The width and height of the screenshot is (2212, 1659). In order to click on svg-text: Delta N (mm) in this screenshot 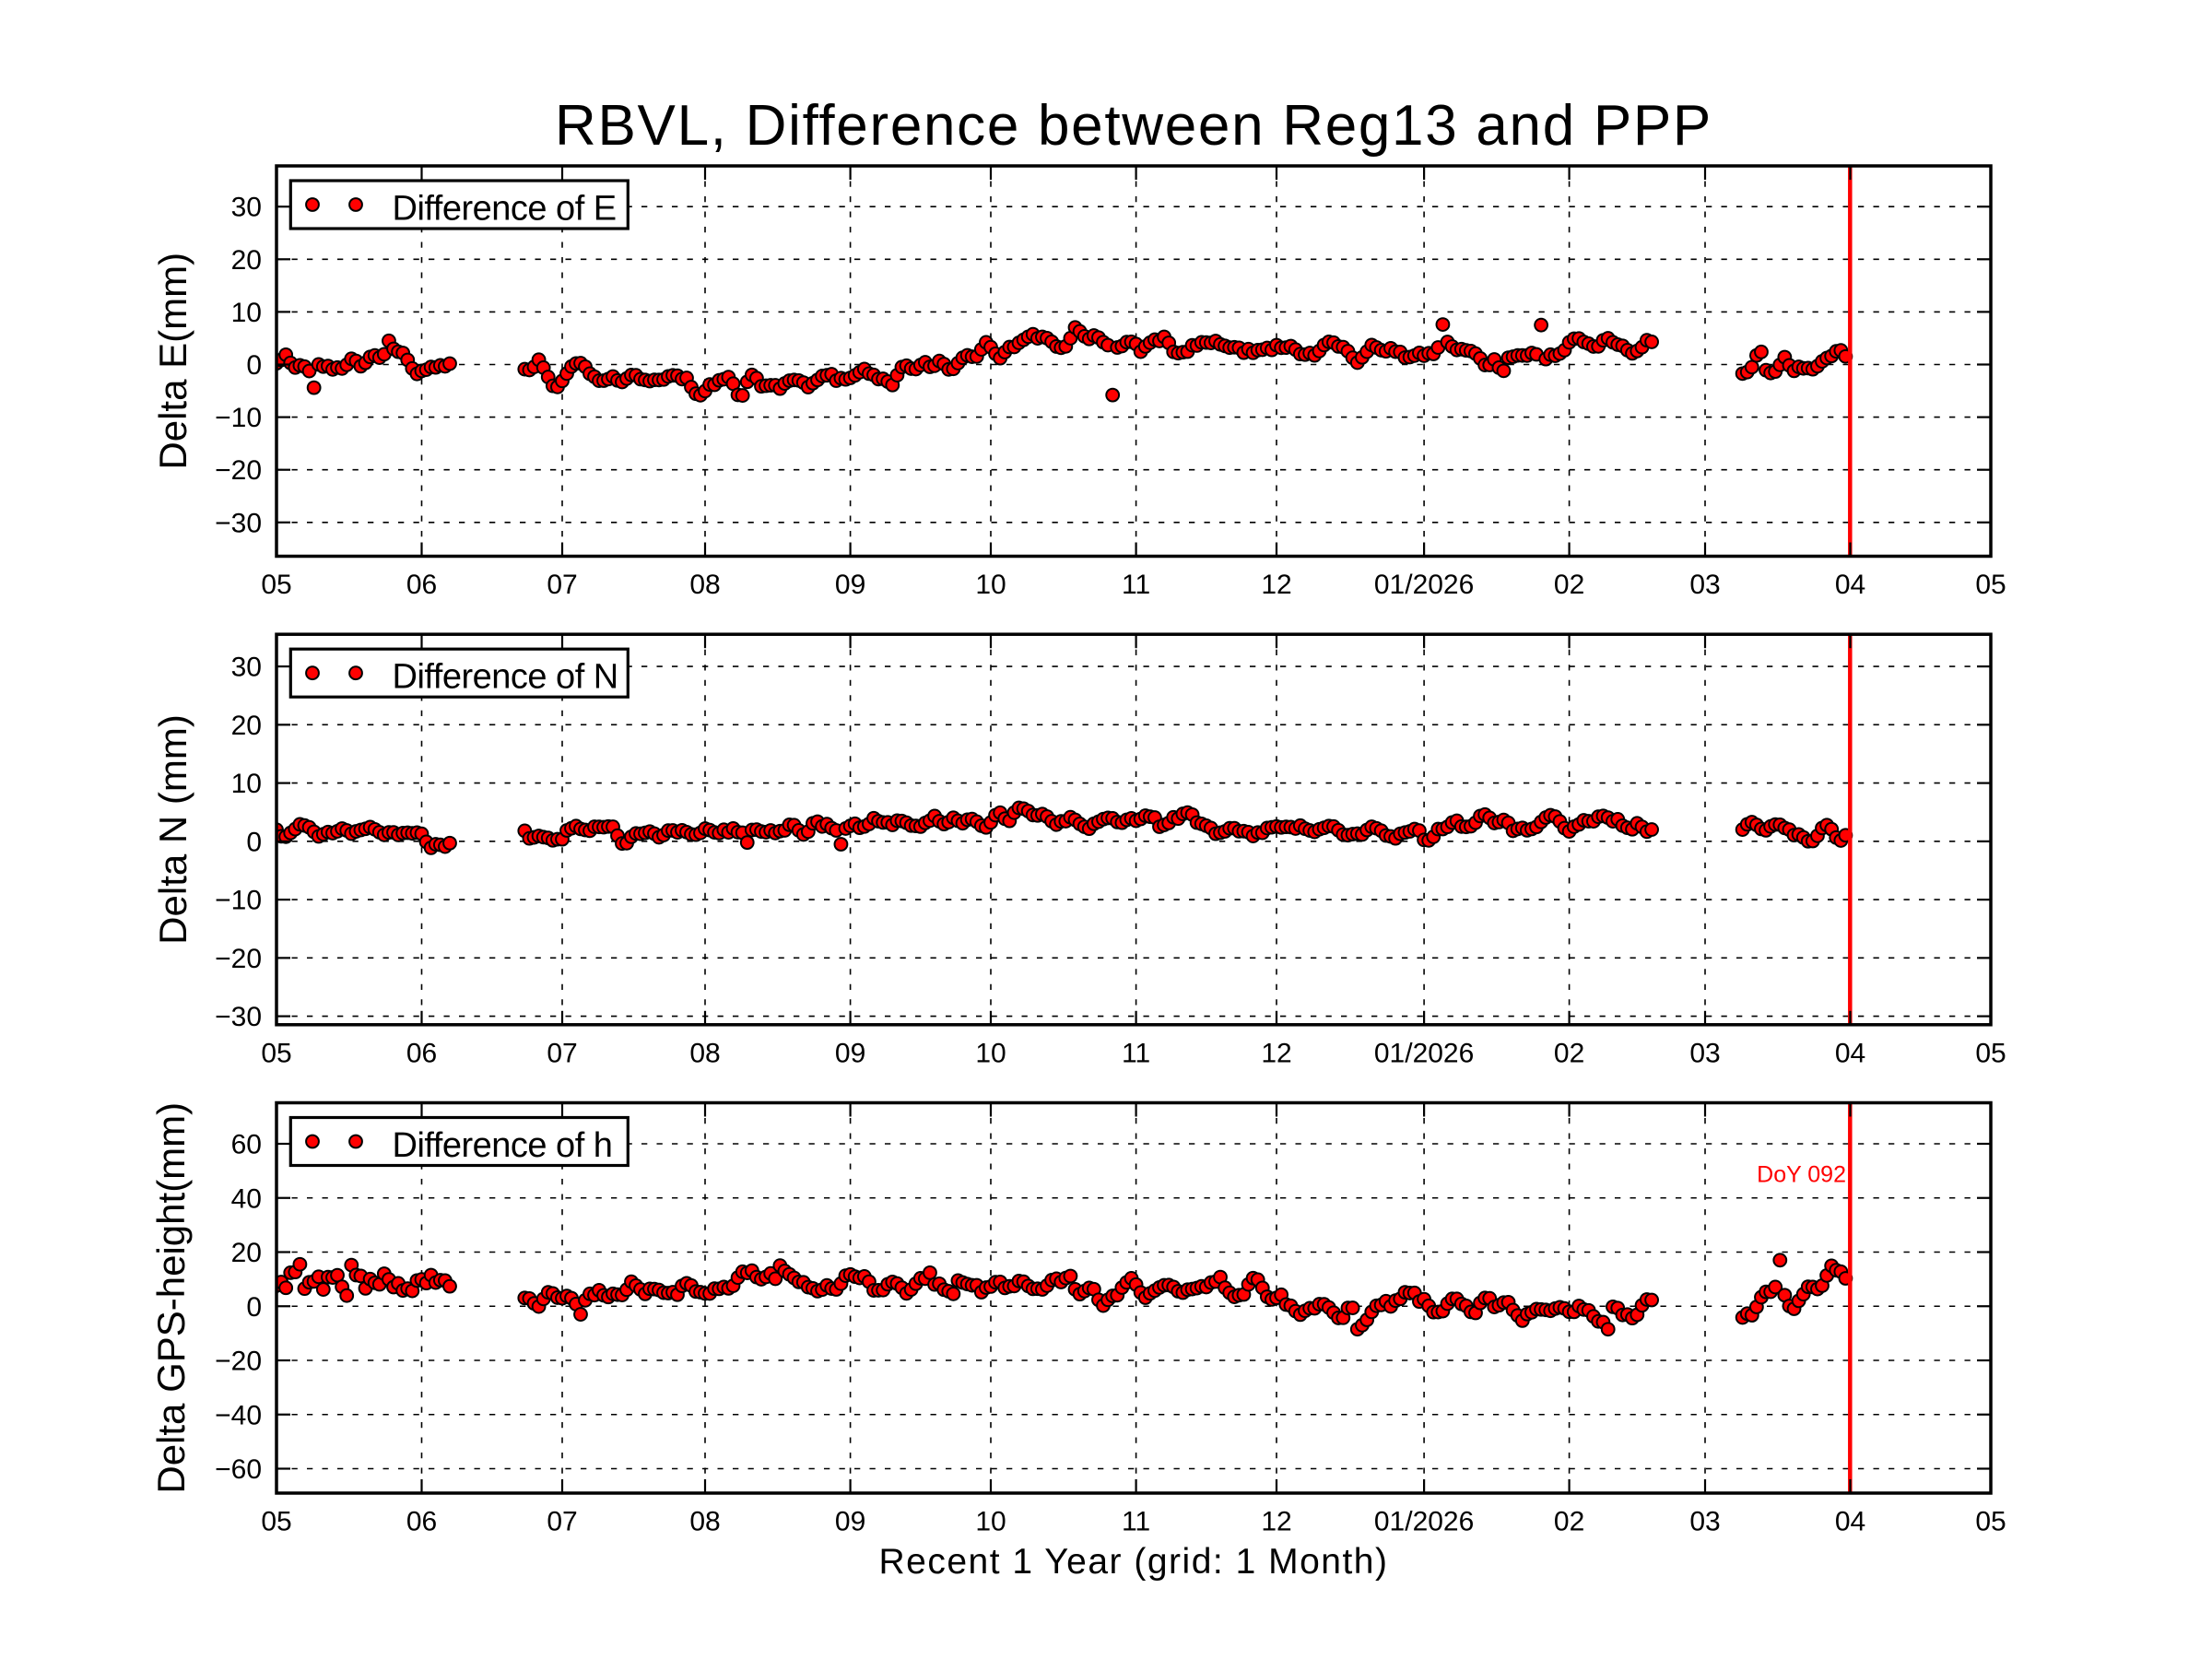, I will do `click(172, 829)`.